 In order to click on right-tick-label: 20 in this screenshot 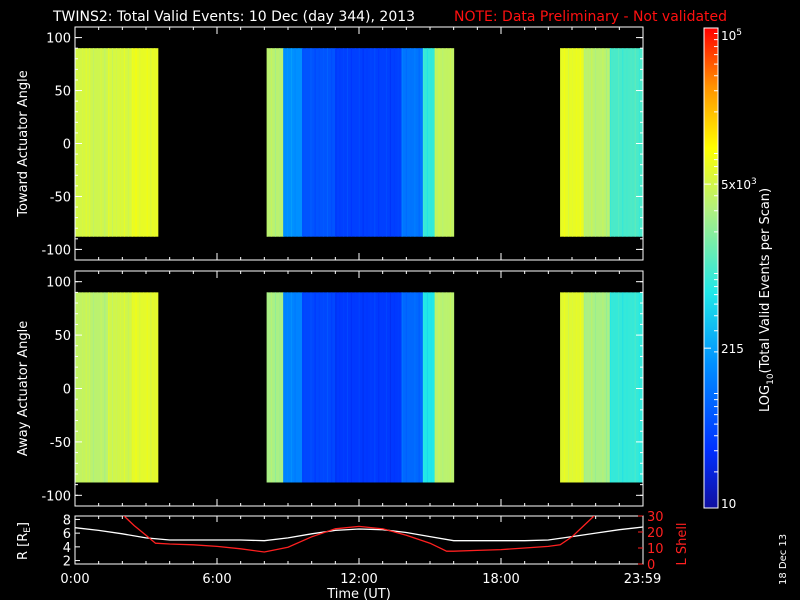, I will do `click(655, 533)`.